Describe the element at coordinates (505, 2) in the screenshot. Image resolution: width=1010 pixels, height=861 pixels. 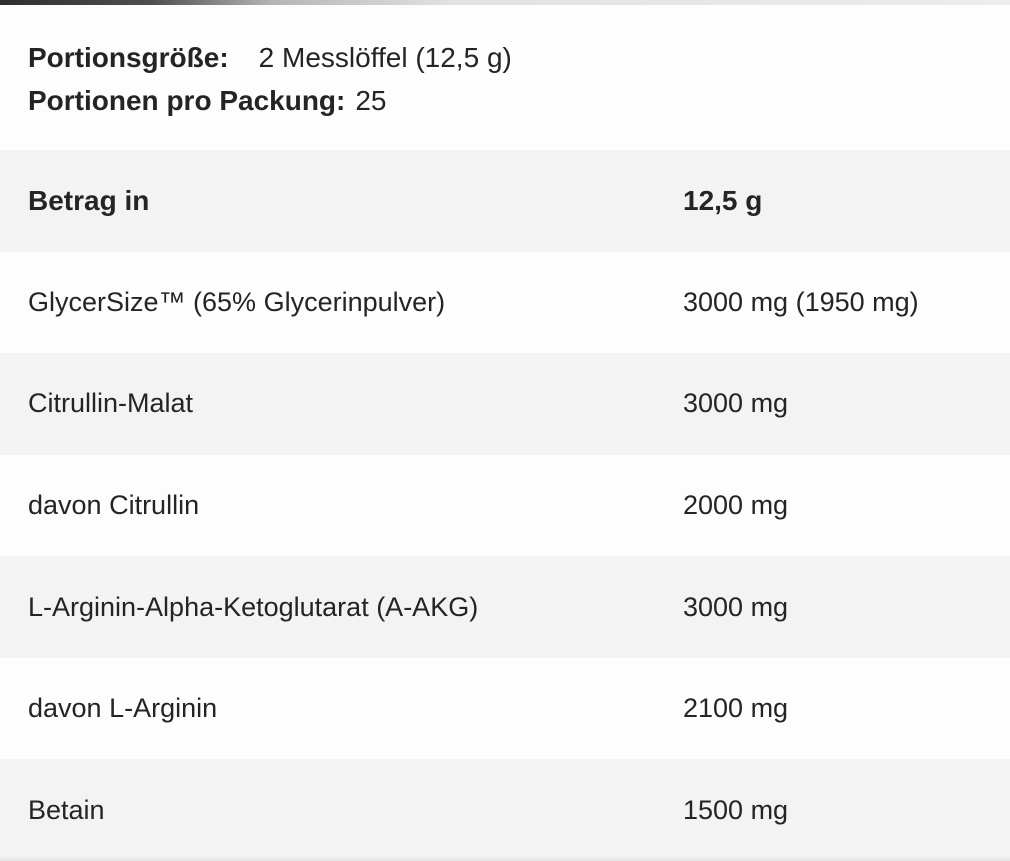
I see `top-edge-line` at that location.